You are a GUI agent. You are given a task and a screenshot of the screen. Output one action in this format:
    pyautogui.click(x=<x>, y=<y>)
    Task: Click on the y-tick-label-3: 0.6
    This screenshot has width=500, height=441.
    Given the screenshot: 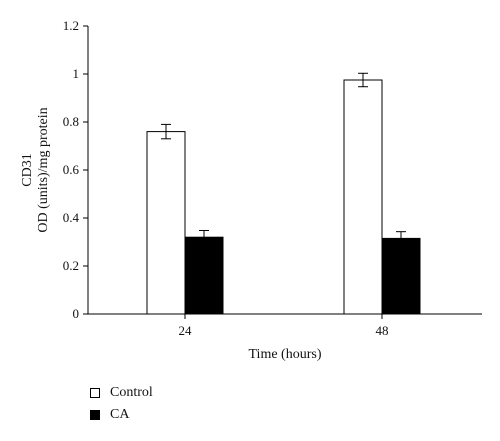 What is the action you would take?
    pyautogui.click(x=71, y=169)
    